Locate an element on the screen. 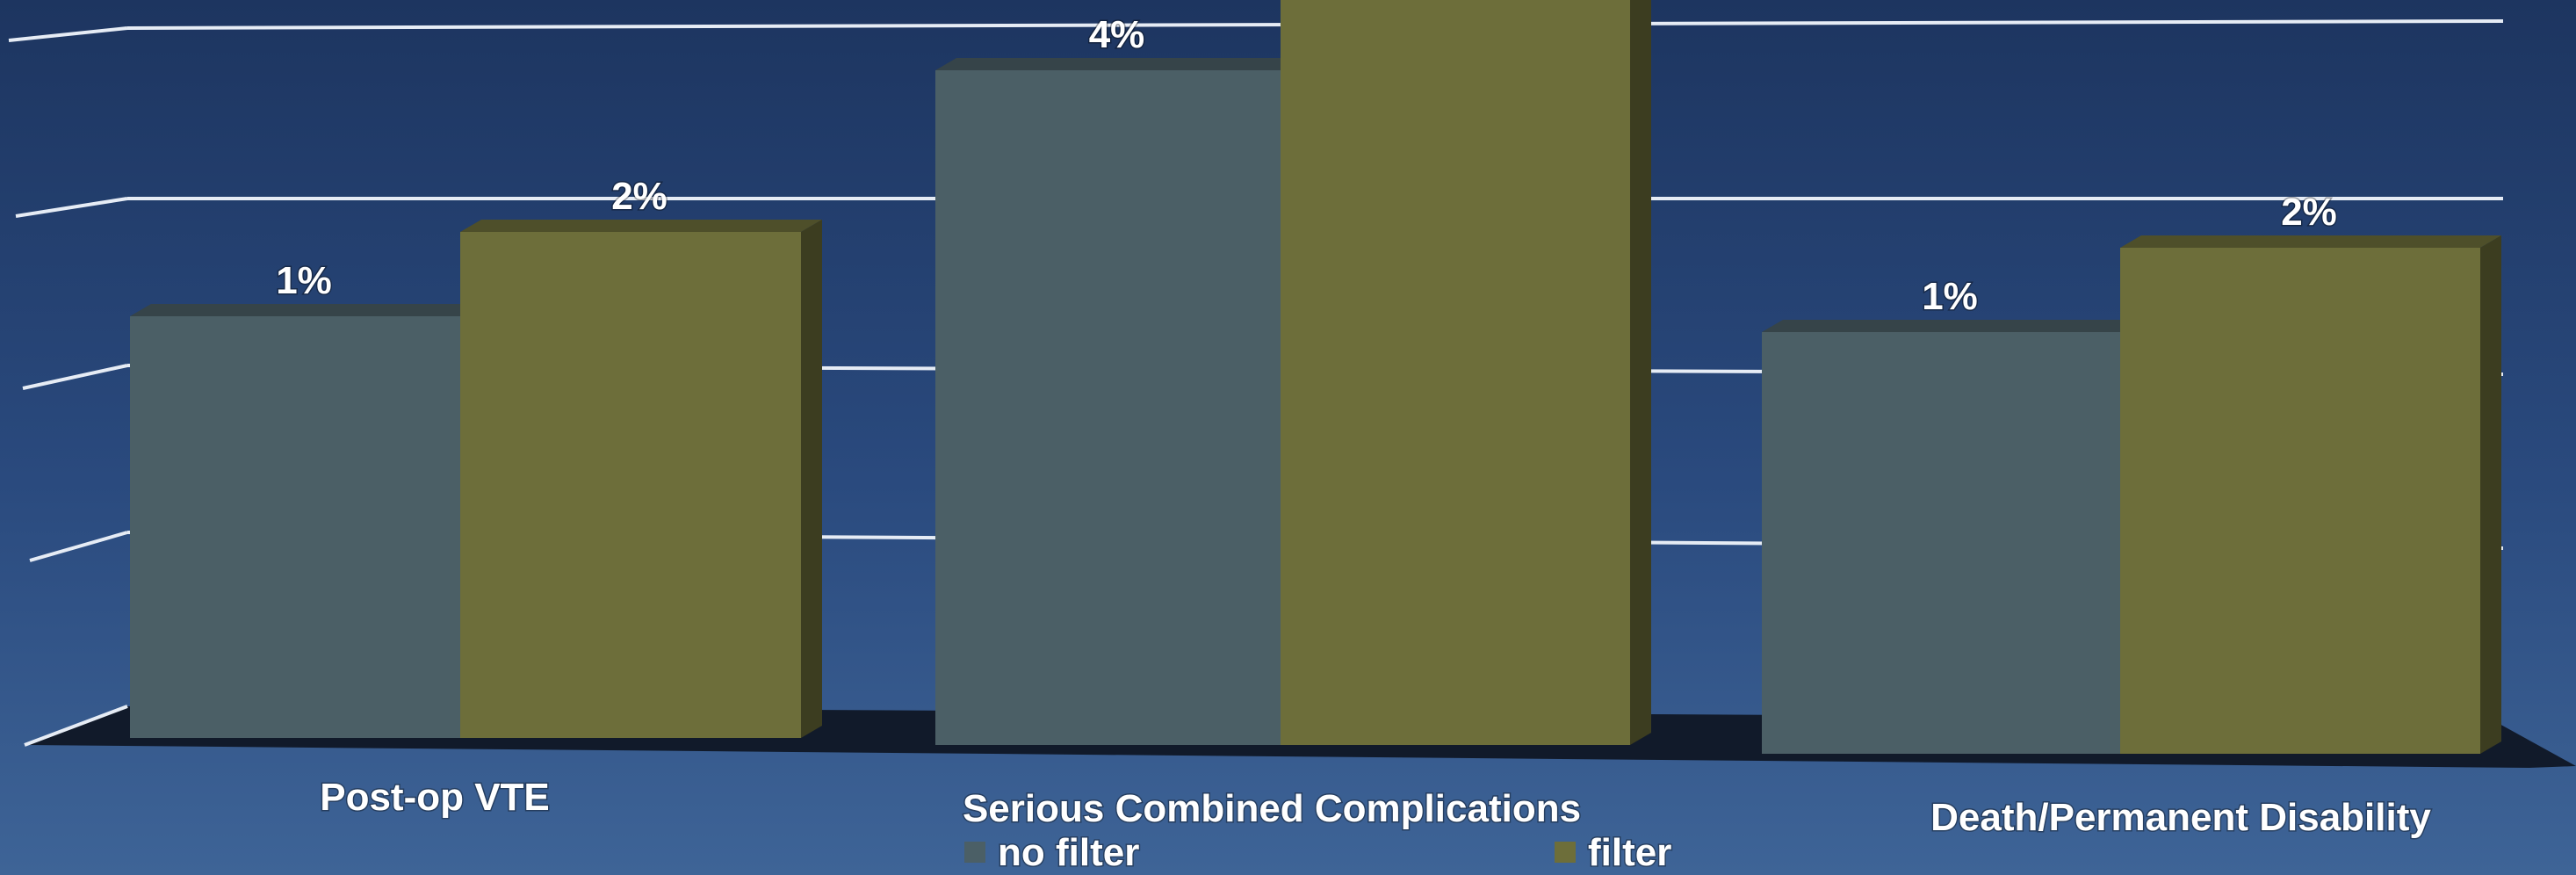  category-label: Death/Permanent Disability is located at coordinates (2180, 818).